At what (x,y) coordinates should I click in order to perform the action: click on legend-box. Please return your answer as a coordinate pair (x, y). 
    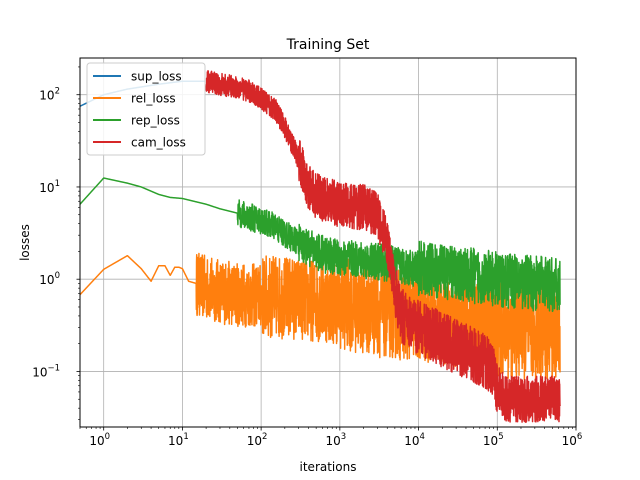
    Looking at the image, I should click on (146, 109).